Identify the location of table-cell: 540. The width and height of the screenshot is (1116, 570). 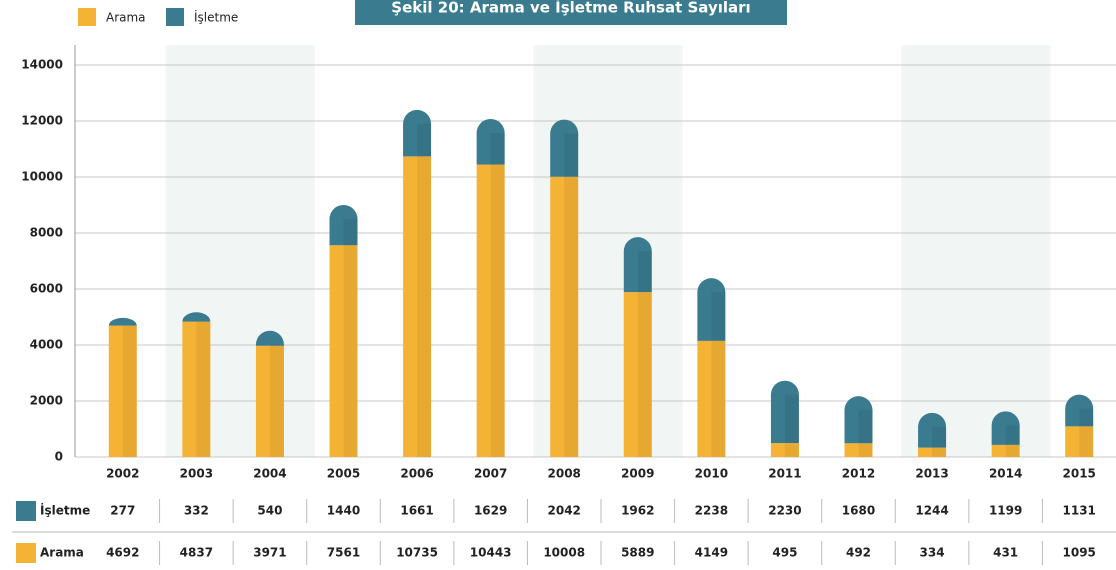
(269, 511).